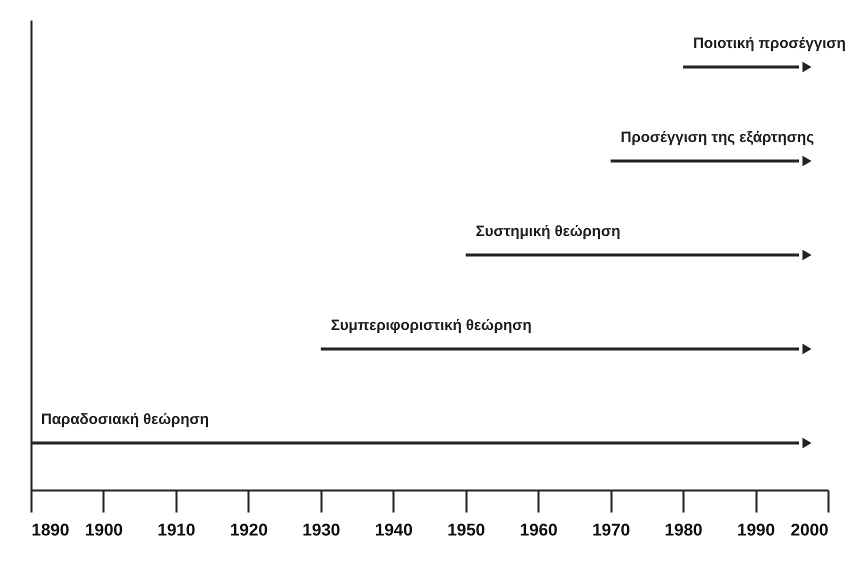 This screenshot has height=570, width=857. What do you see at coordinates (548, 231) in the screenshot?
I see `y-tick-label: Συστημική θεώρηση` at bounding box center [548, 231].